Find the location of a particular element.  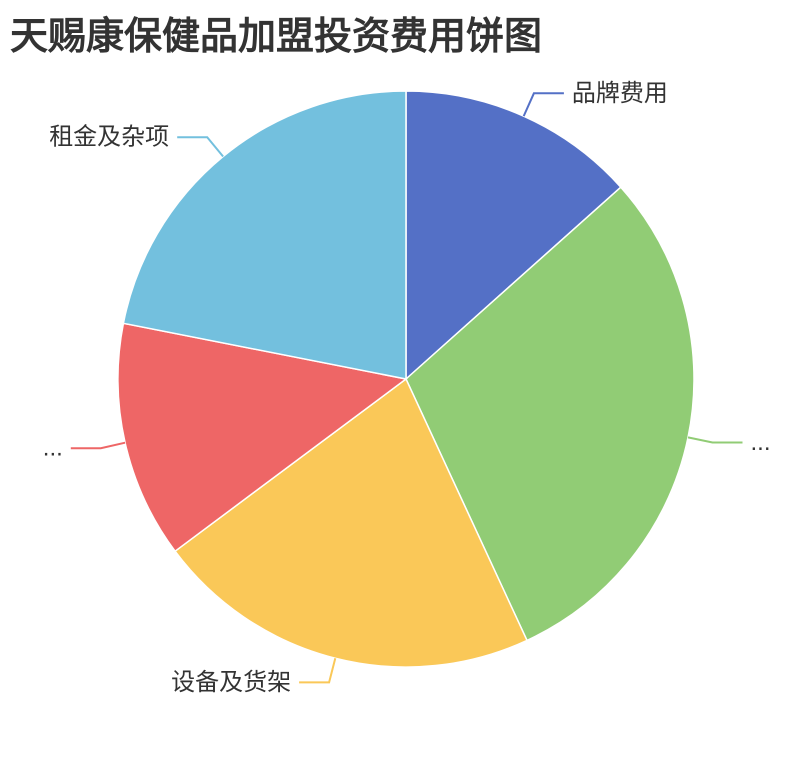

slice-label-4: 租金及杂项 is located at coordinates (109, 137).